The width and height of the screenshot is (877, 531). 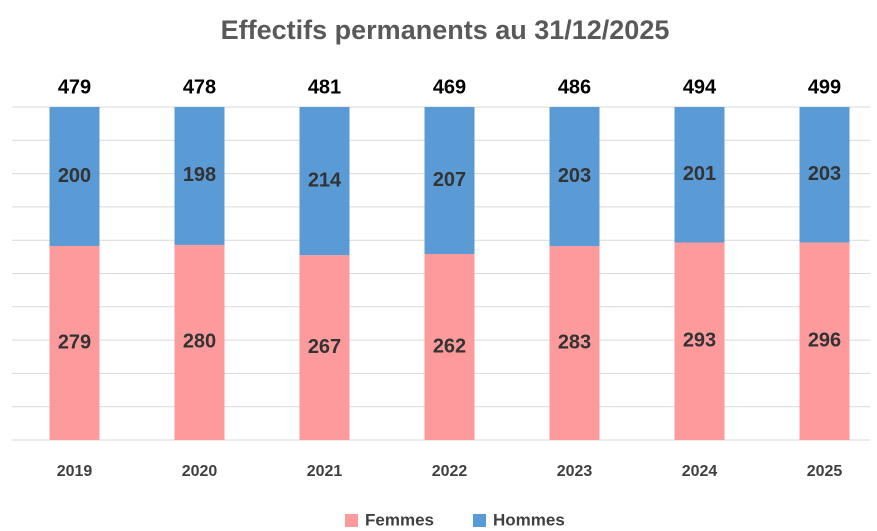 I want to click on data-label: 296, so click(x=824, y=341).